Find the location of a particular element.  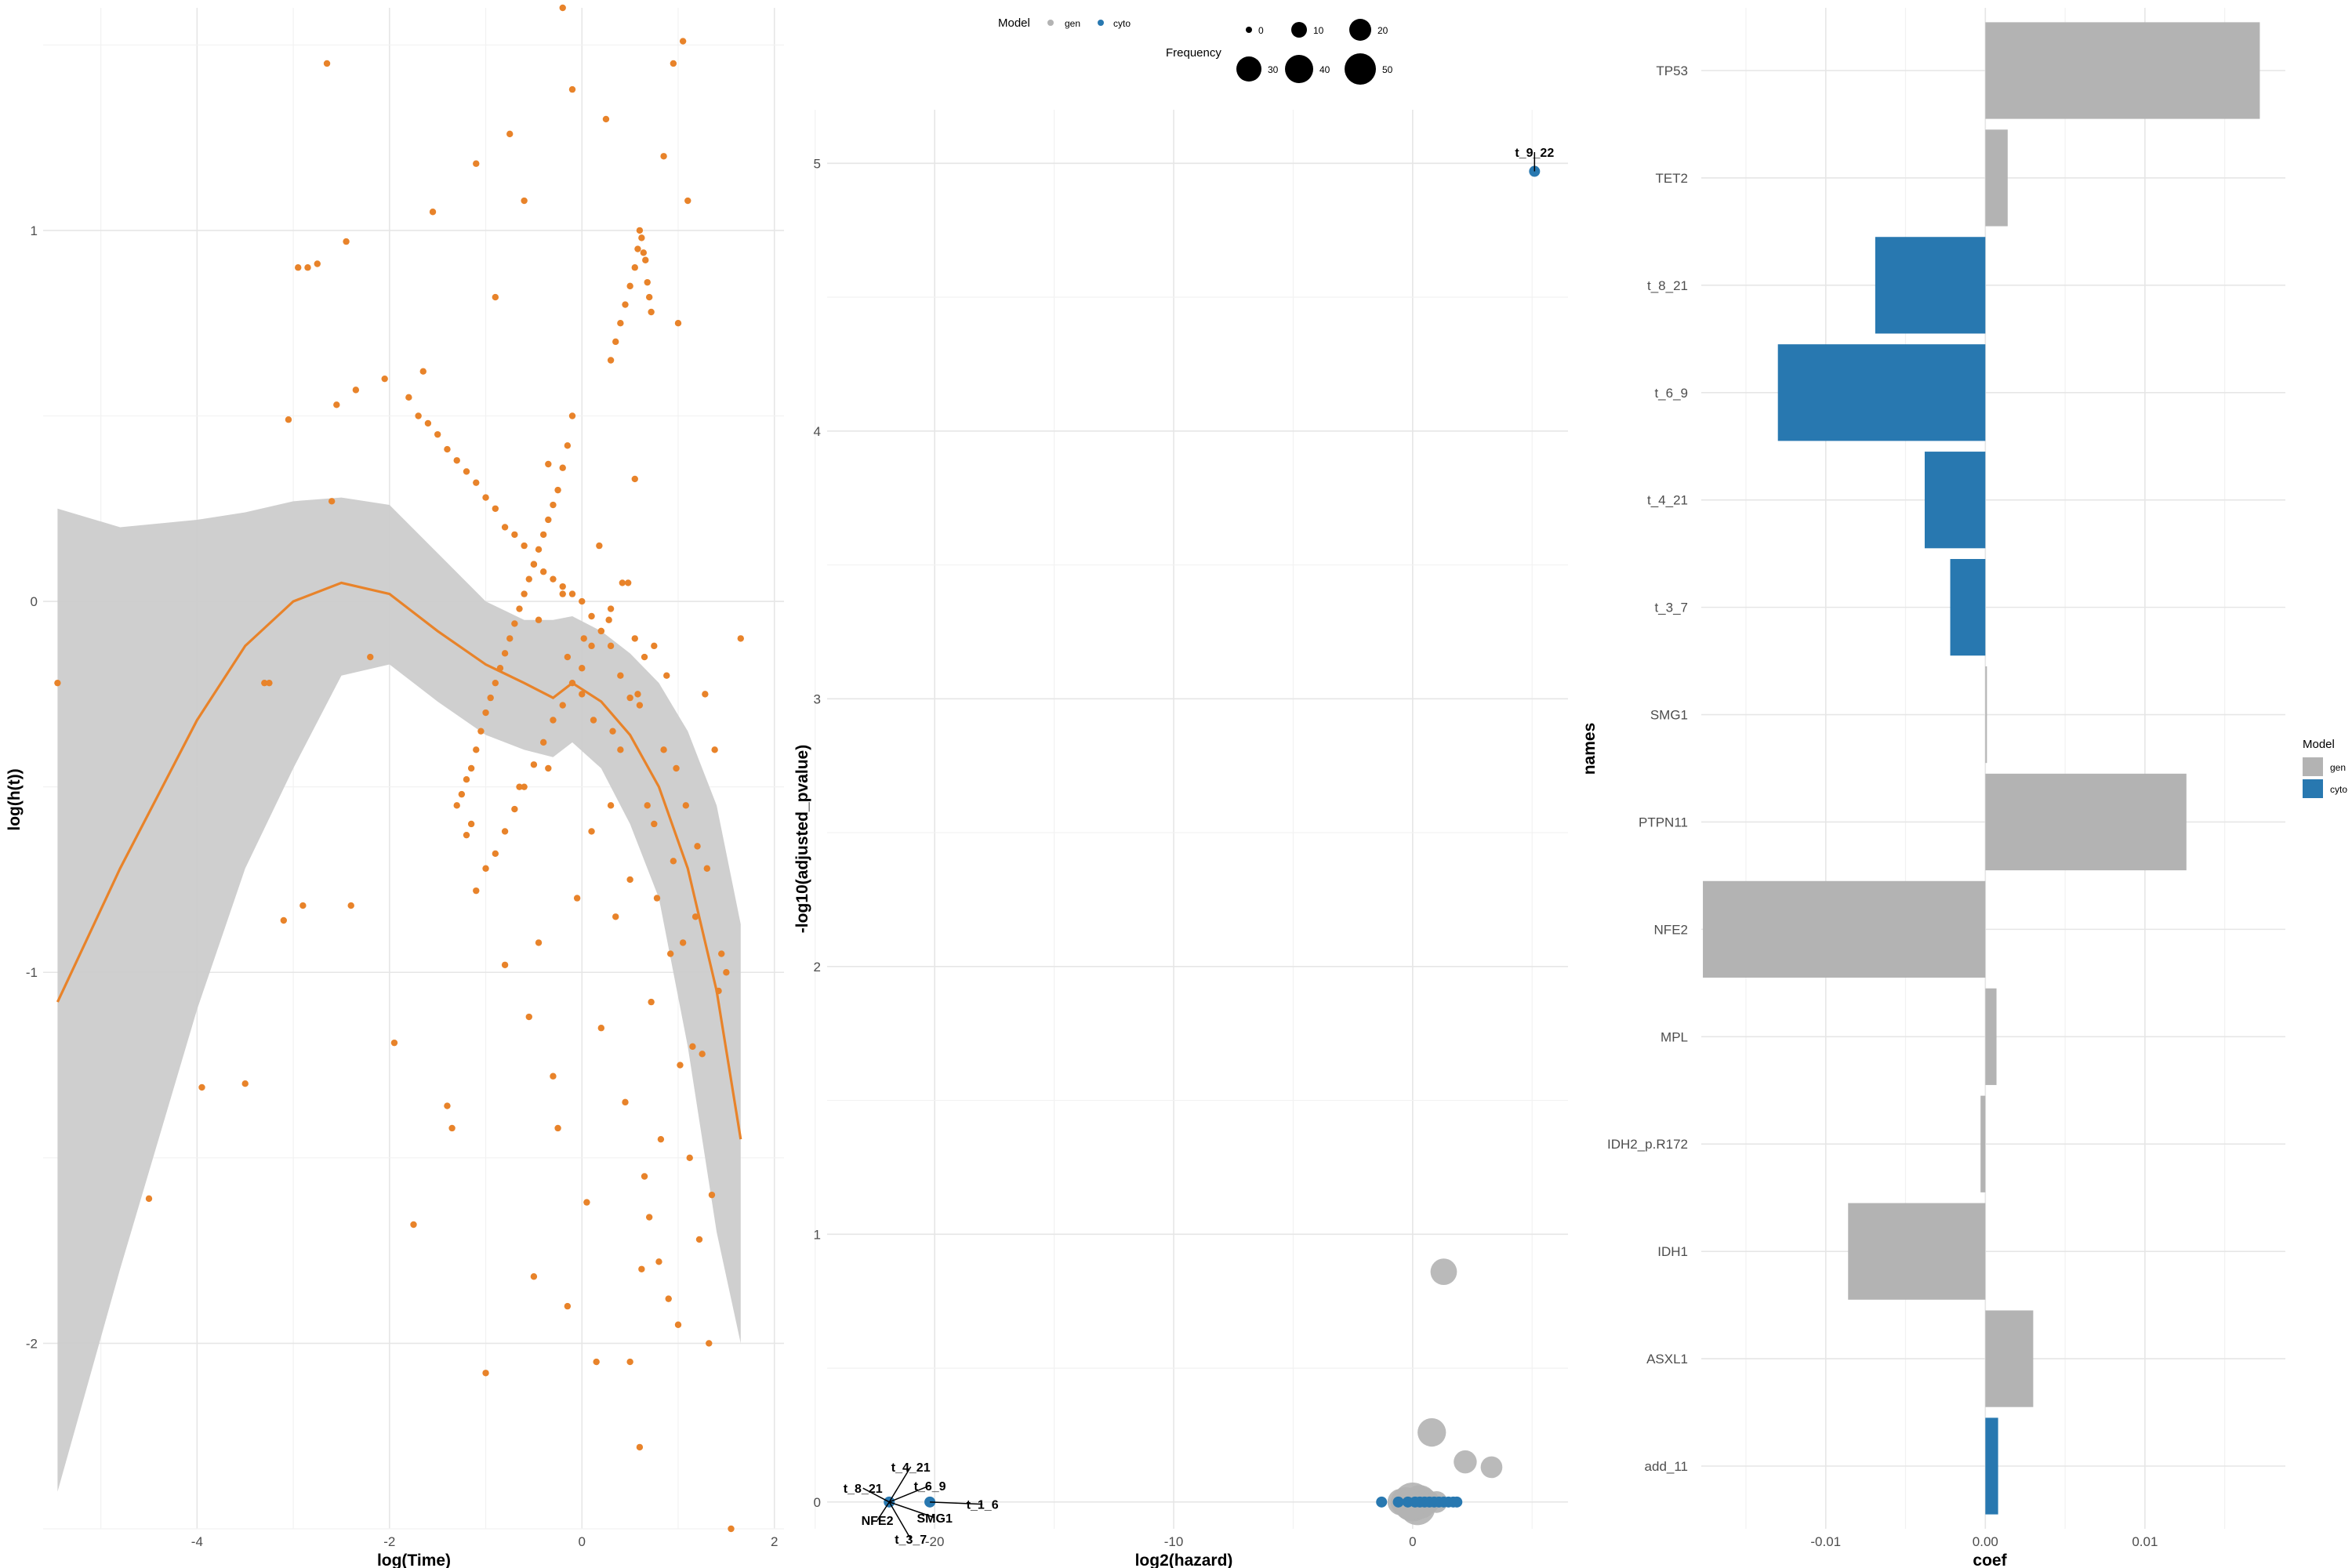

size-key-label: 10 is located at coordinates (1318, 30).